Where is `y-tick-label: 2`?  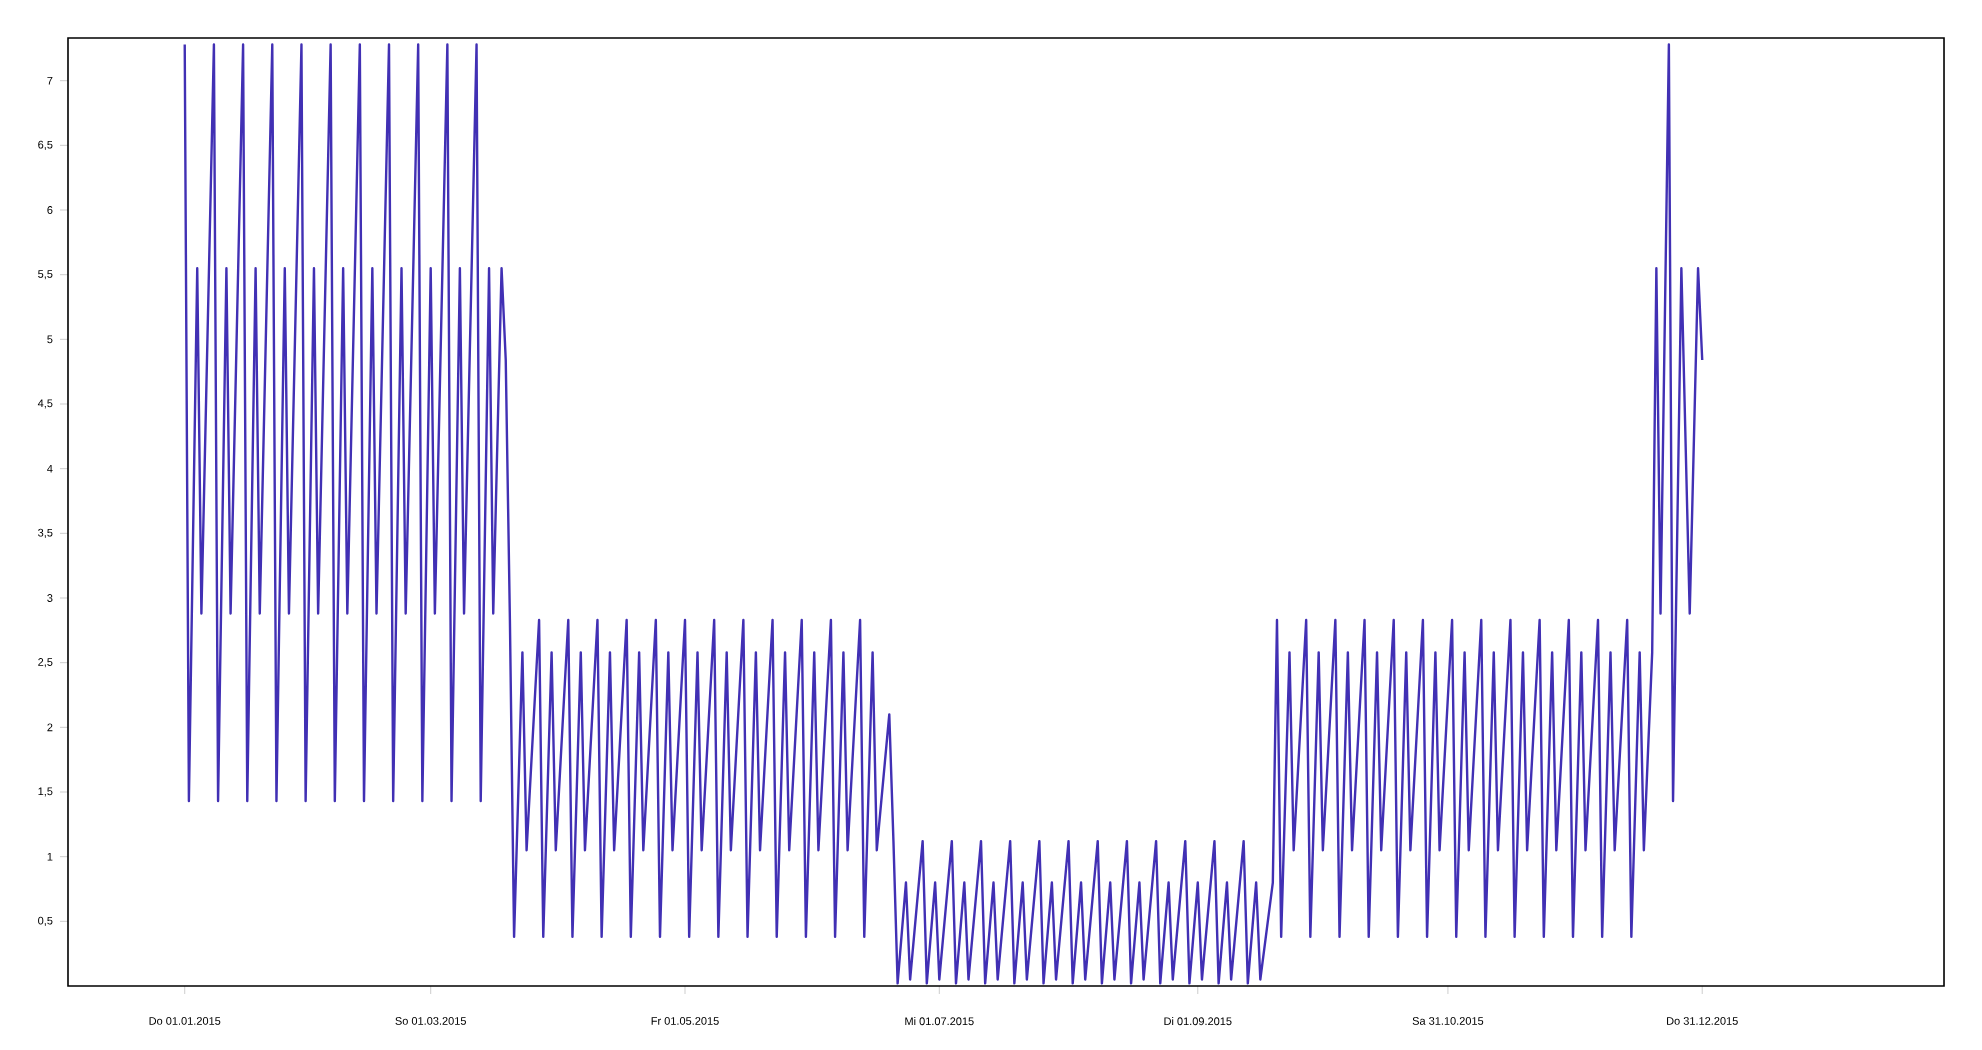 y-tick-label: 2 is located at coordinates (50, 727).